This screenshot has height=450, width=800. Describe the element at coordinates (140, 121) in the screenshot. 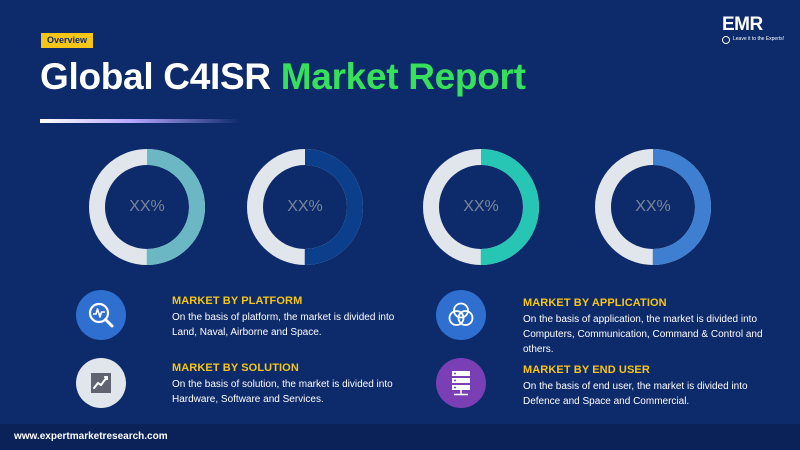

I see `title-divider` at that location.